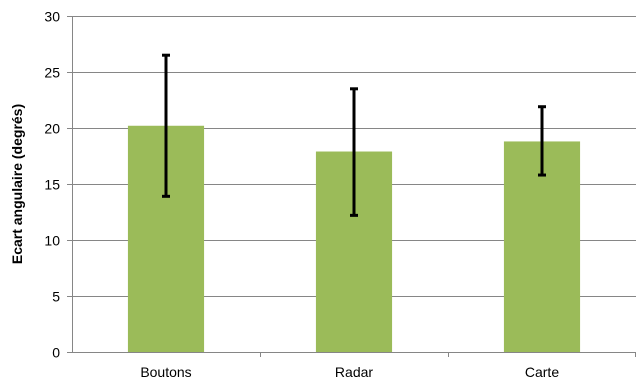  Describe the element at coordinates (56, 297) in the screenshot. I see `y-tick-label: 5` at that location.